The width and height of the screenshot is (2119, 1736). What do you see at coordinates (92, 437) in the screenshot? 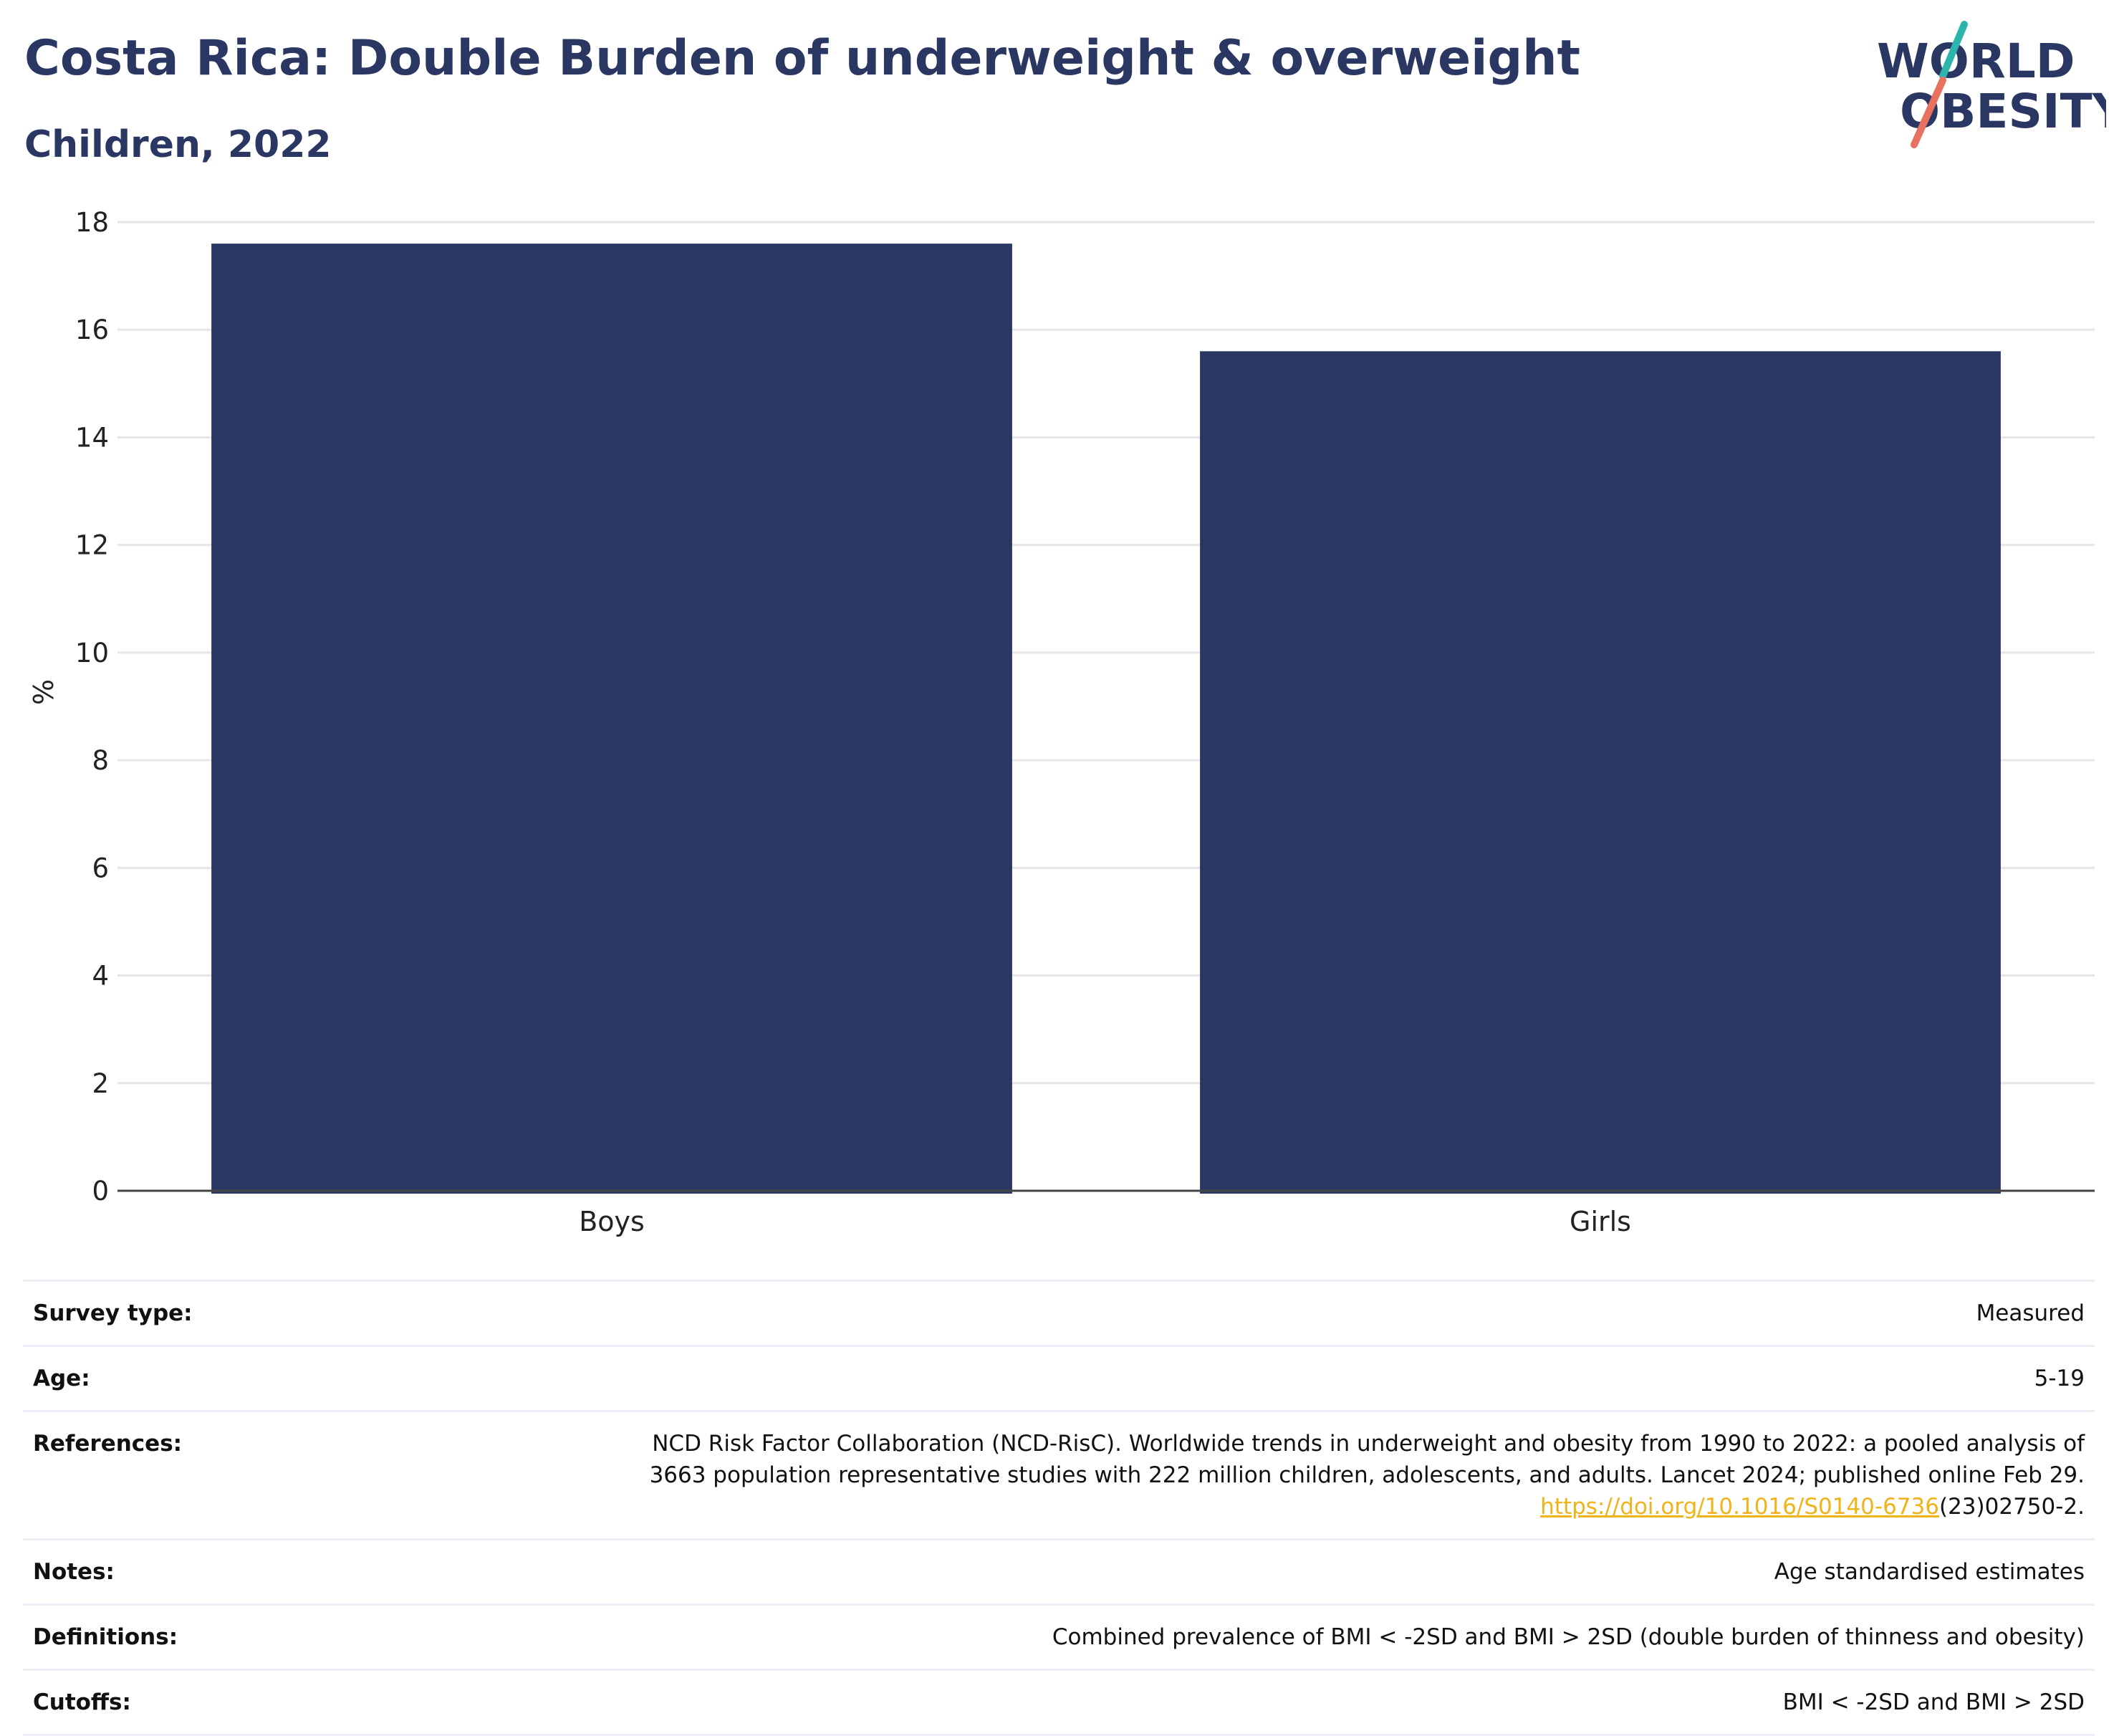
I see `y-tick-label: 14` at bounding box center [92, 437].